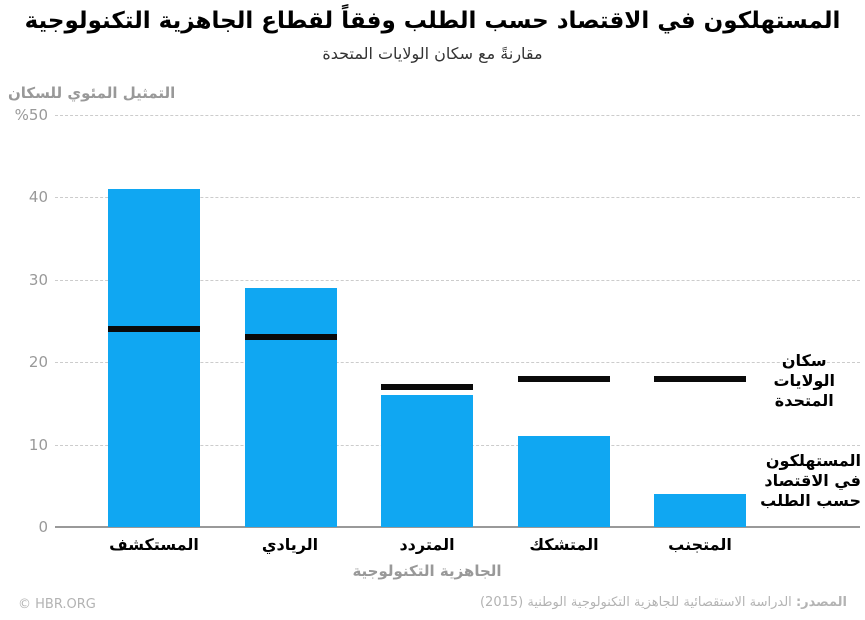  I want to click on footer-source-label: المصدر:, so click(821, 602).